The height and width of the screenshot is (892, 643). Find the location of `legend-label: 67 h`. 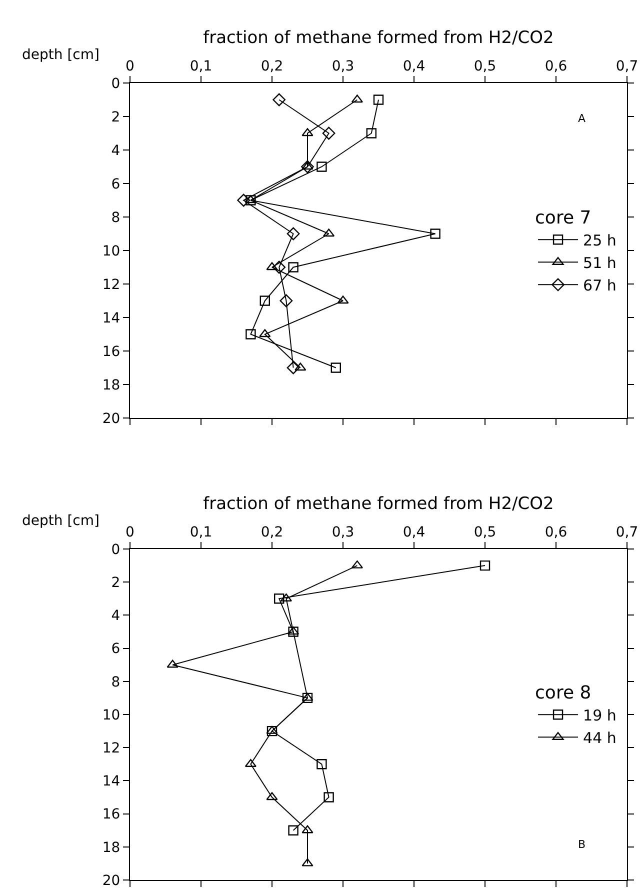

legend-label: 67 h is located at coordinates (599, 285).